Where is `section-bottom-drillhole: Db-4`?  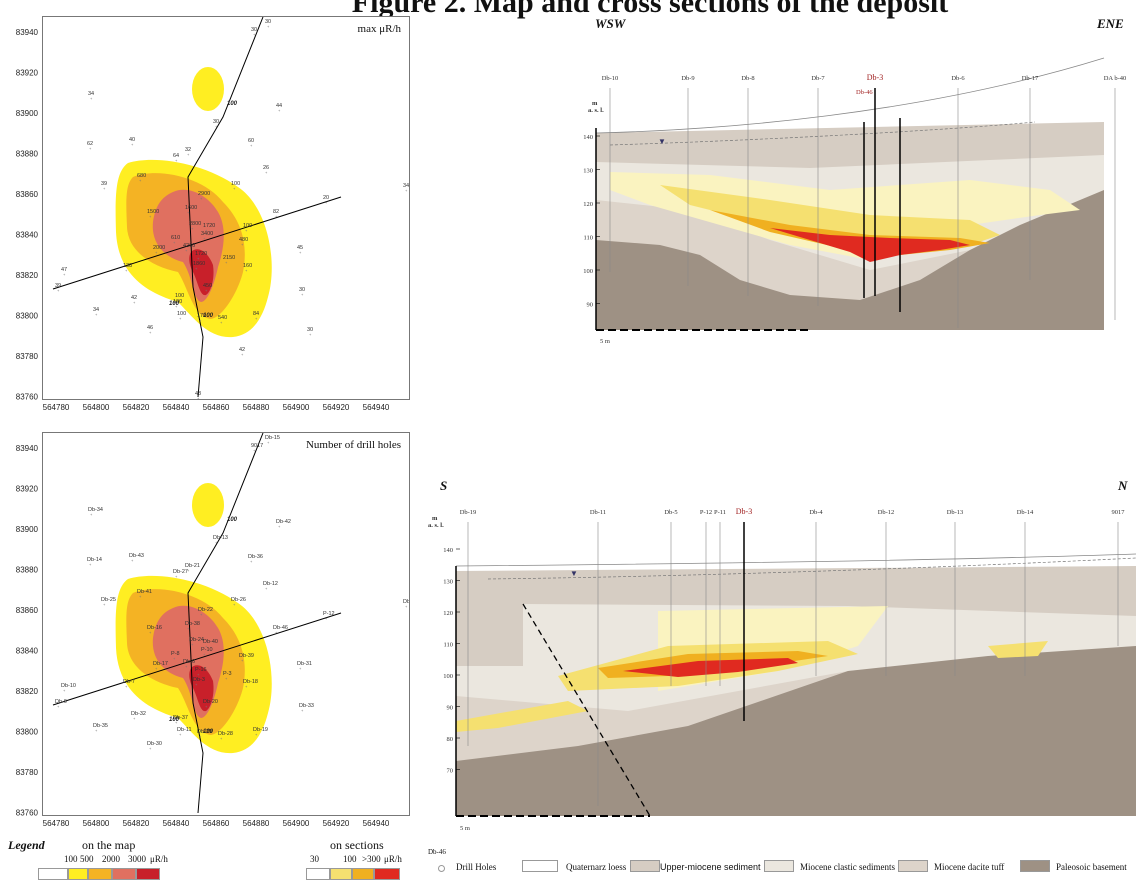 section-bottom-drillhole: Db-4 is located at coordinates (816, 512).